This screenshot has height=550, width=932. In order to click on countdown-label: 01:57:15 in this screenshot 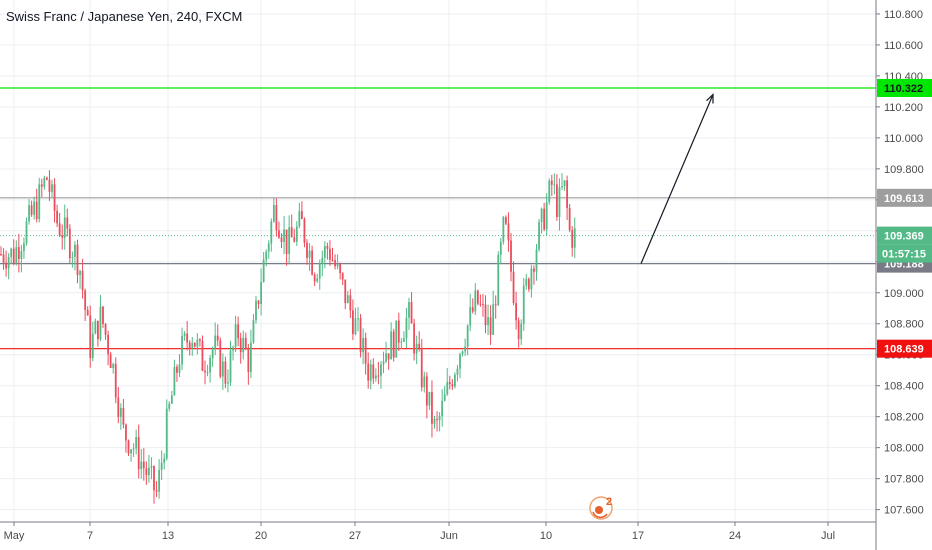, I will do `click(904, 255)`.